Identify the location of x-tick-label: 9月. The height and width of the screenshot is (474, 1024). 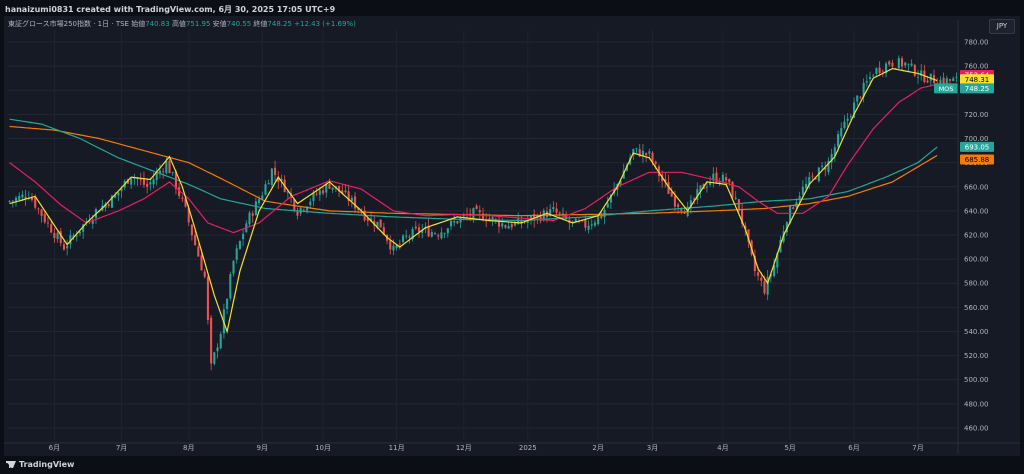
(262, 448).